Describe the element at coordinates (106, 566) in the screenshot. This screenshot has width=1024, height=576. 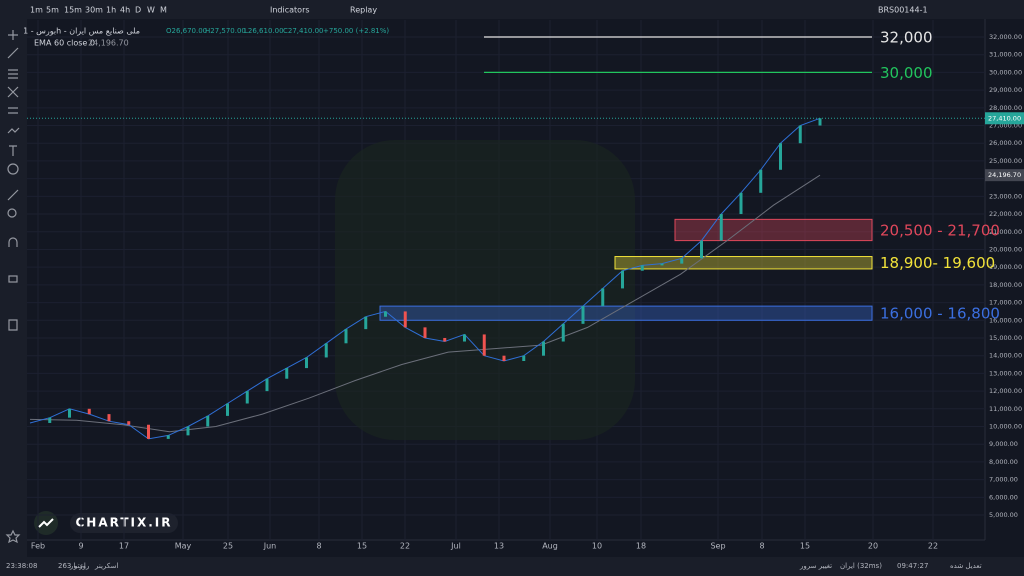
I see `status-screener: اسکرینر` at that location.